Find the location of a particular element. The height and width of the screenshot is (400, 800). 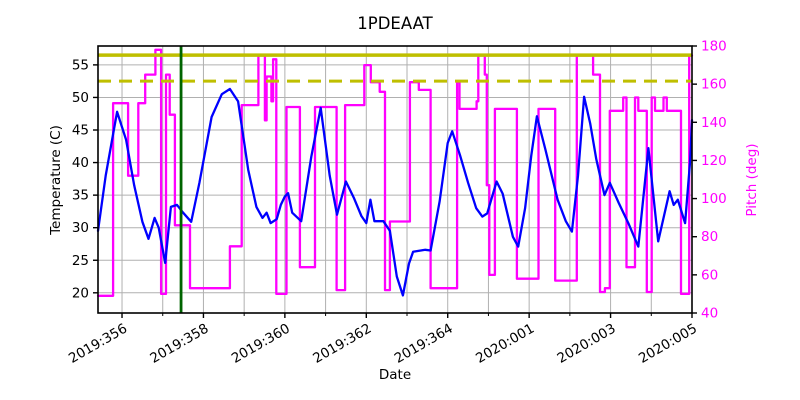

x-tick-label: 2020:005 is located at coordinates (668, 344).